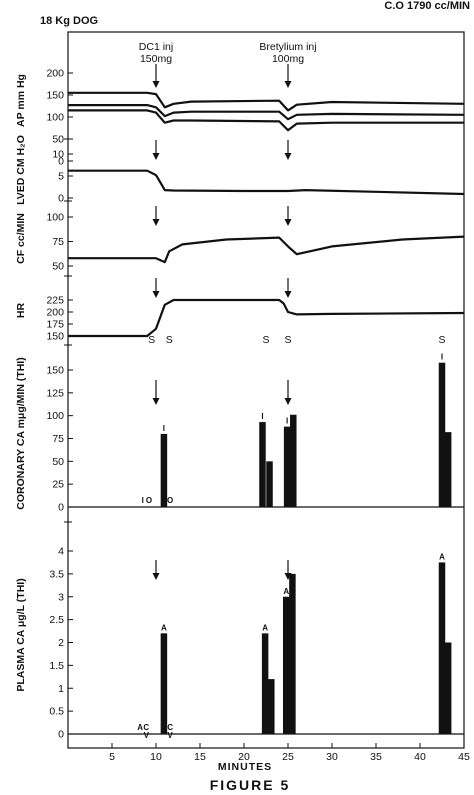 Image resolution: width=474 pixels, height=795 pixels. I want to click on panel-label-cf: CF cc/MIN, so click(21, 238).